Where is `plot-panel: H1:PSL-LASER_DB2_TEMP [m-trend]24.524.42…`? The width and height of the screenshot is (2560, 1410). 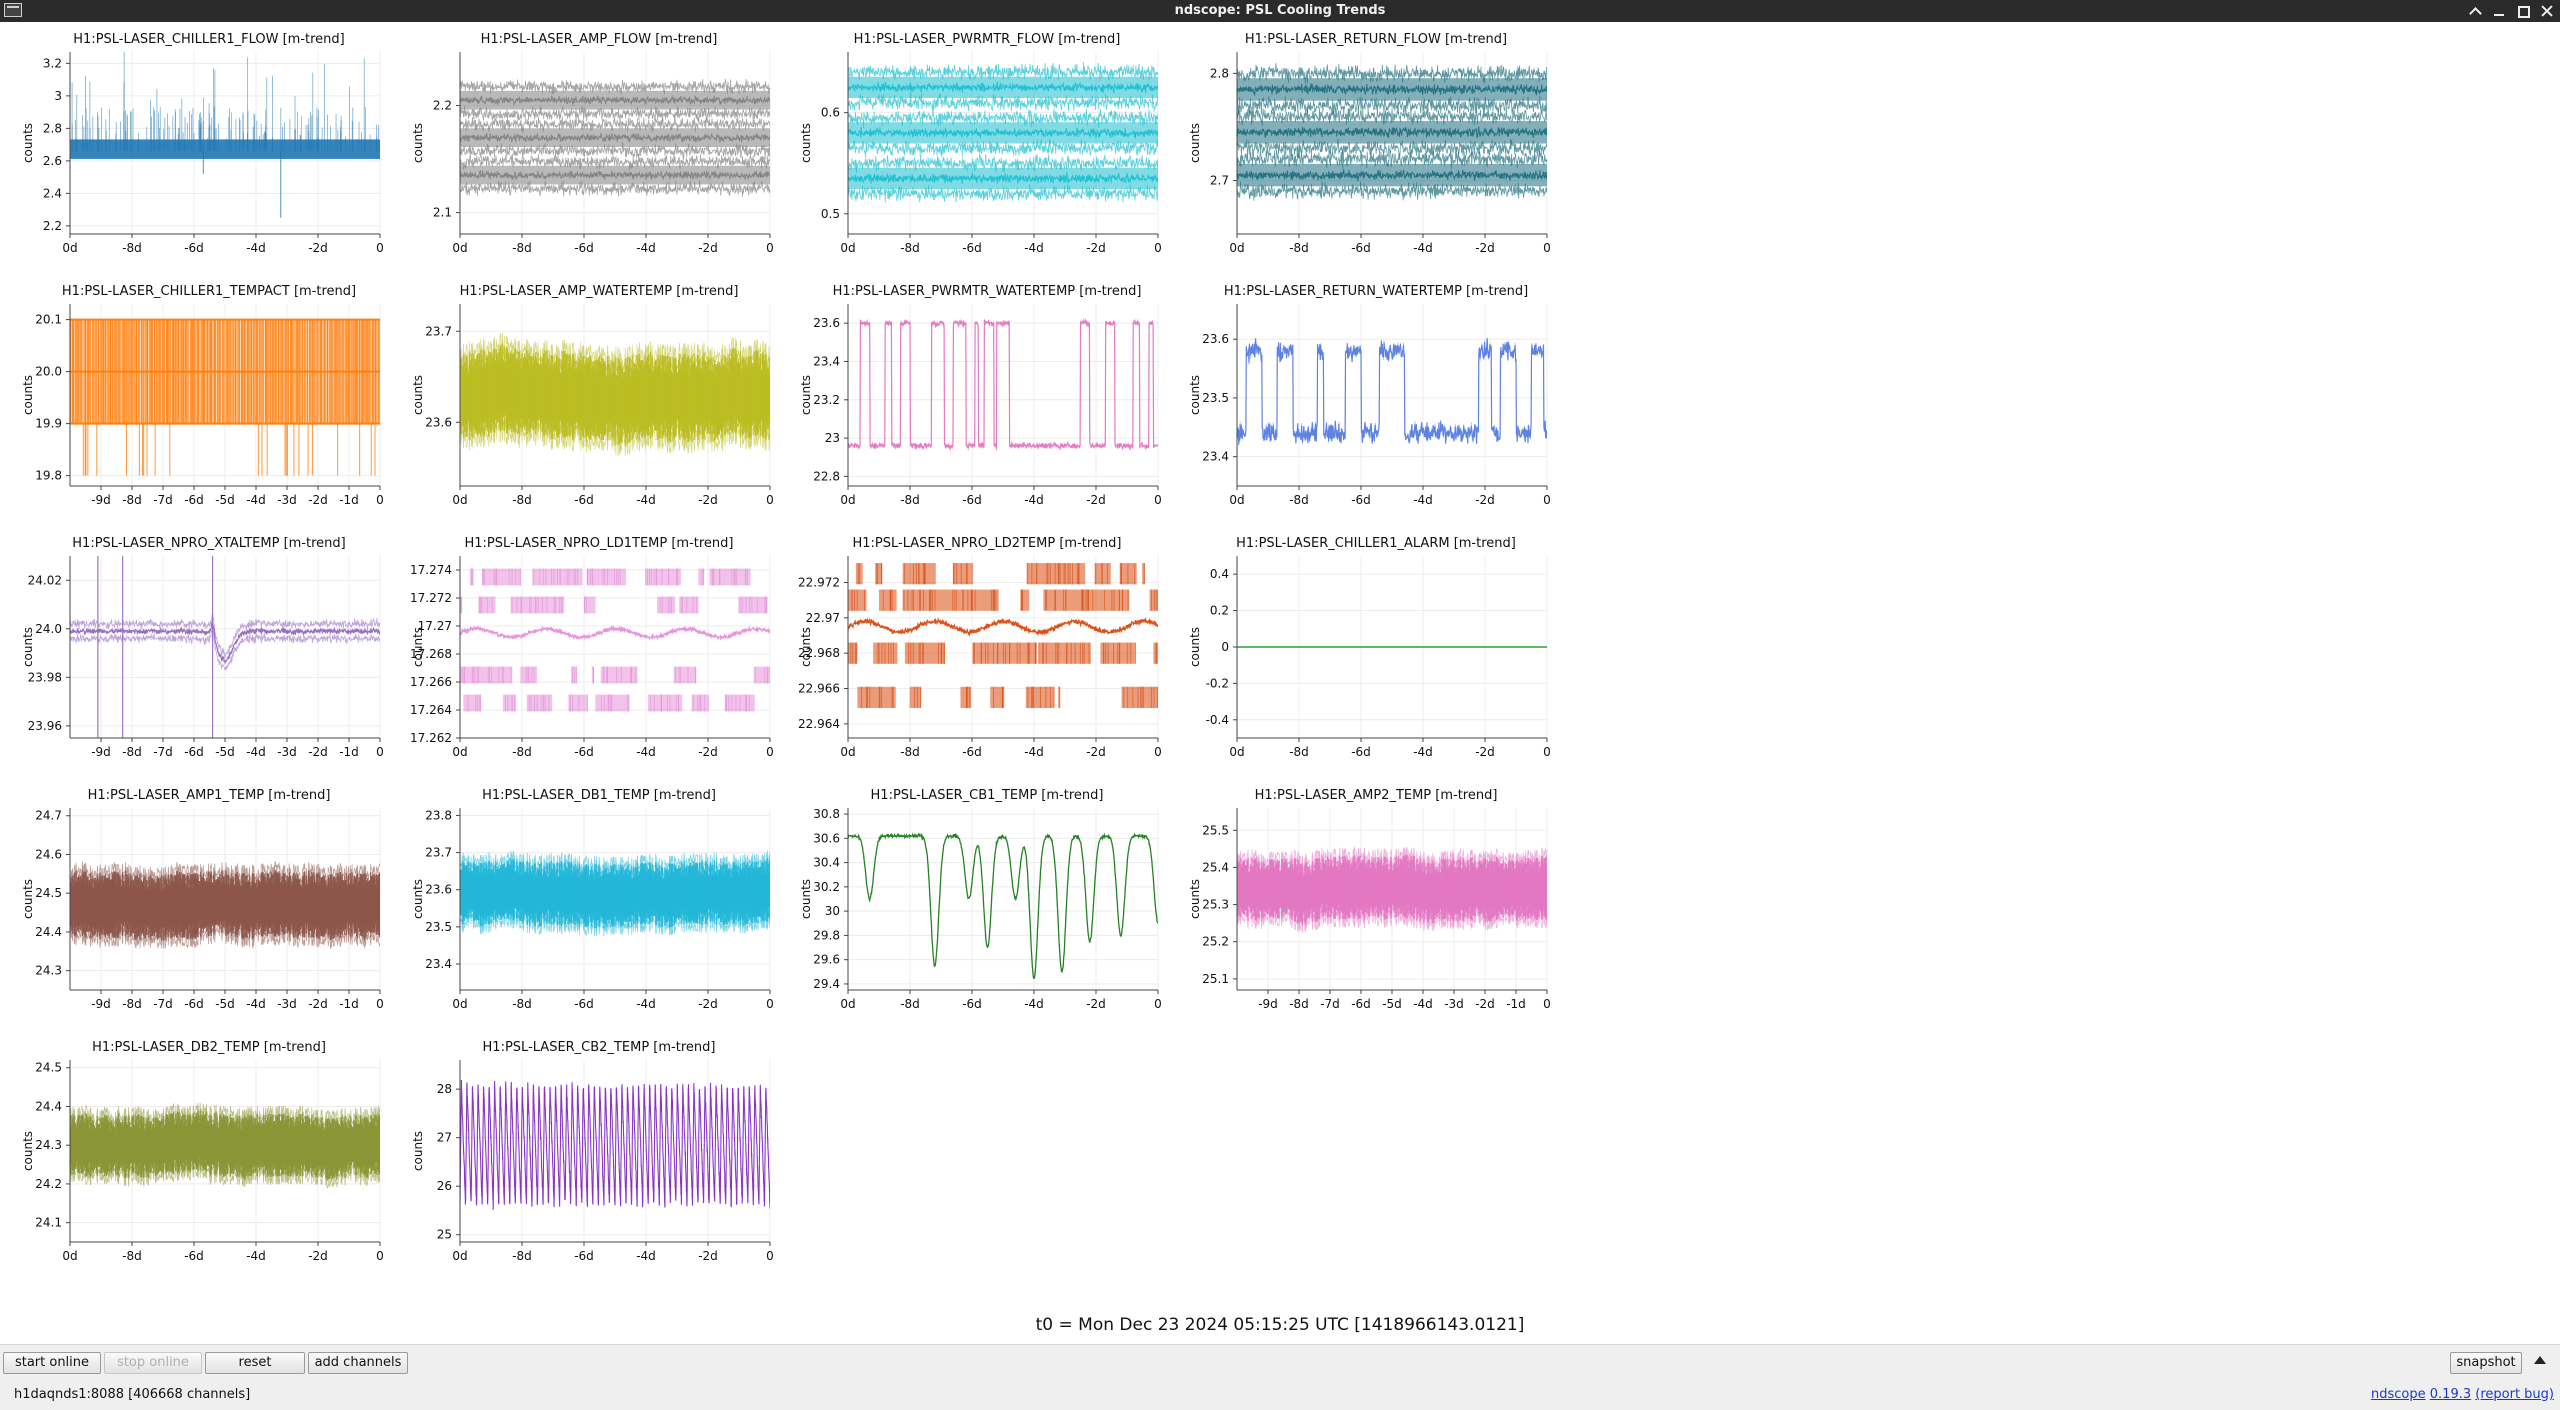
plot-panel: H1:PSL-LASER_DB2_TEMP [m-trend]24.524.42… is located at coordinates (202, 1151).